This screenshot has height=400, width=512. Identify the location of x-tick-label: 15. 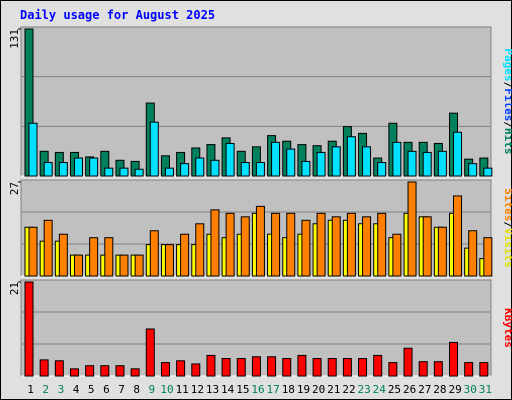
(242, 389).